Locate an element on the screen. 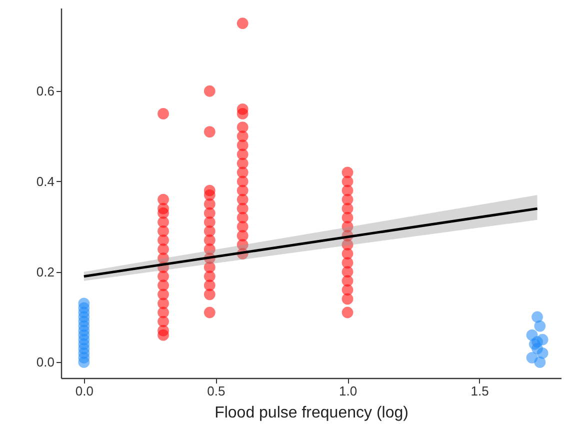 The height and width of the screenshot is (435, 566). y-tick-label: 0.2 is located at coordinates (45, 272).